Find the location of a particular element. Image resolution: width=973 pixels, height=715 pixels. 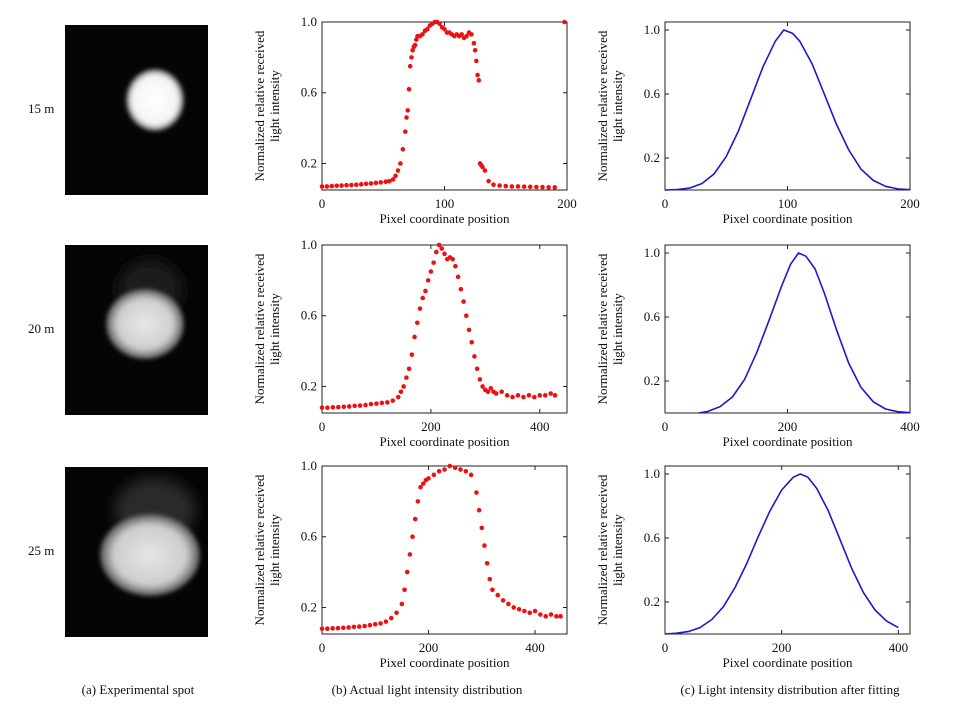

fitted-curve is located at coordinates (787, 110).